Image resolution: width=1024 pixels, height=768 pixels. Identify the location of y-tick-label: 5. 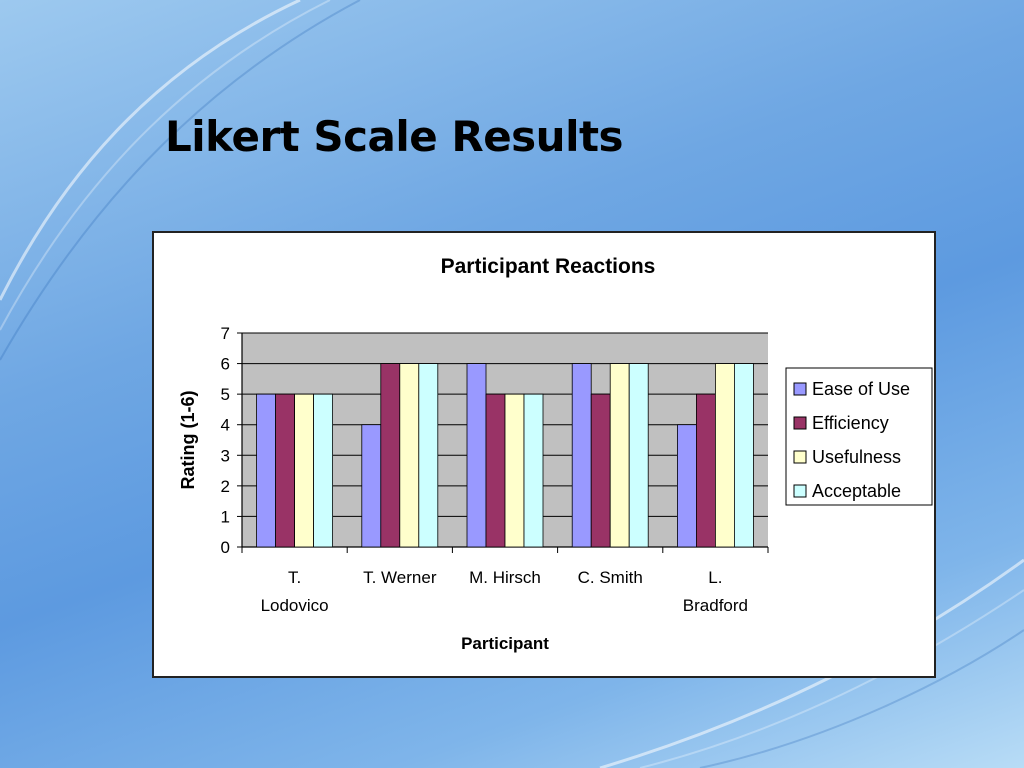
(225, 394).